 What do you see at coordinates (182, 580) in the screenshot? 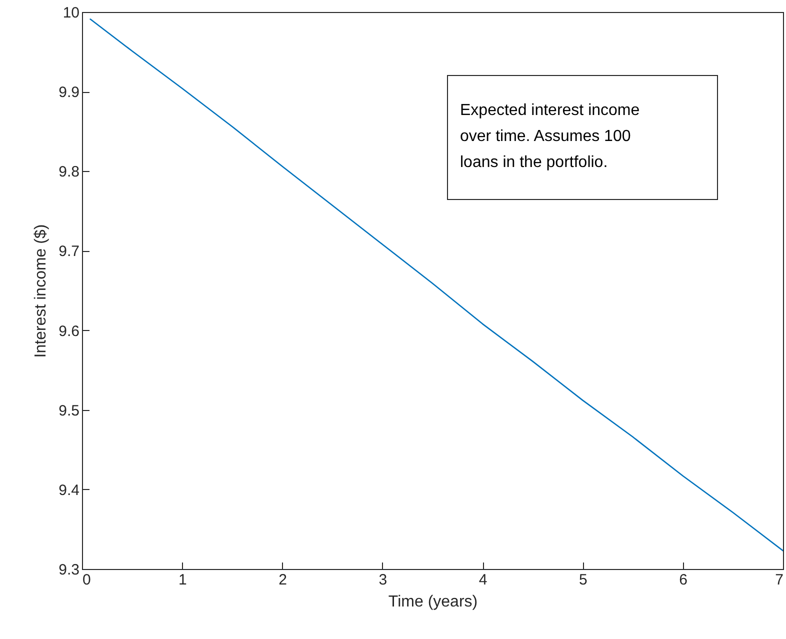
I see `x-tick-label: 1` at bounding box center [182, 580].